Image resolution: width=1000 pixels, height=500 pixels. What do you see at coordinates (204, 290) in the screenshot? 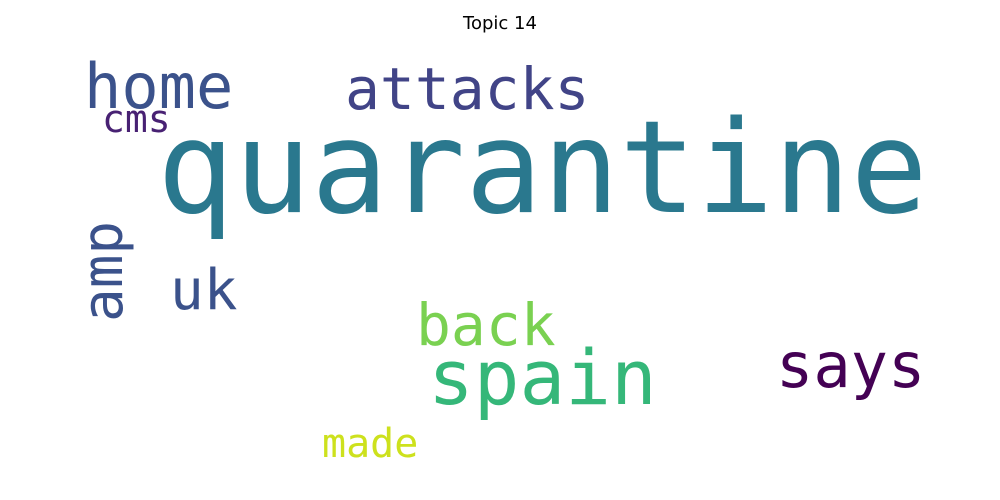
I see `word-uk: uk` at bounding box center [204, 290].